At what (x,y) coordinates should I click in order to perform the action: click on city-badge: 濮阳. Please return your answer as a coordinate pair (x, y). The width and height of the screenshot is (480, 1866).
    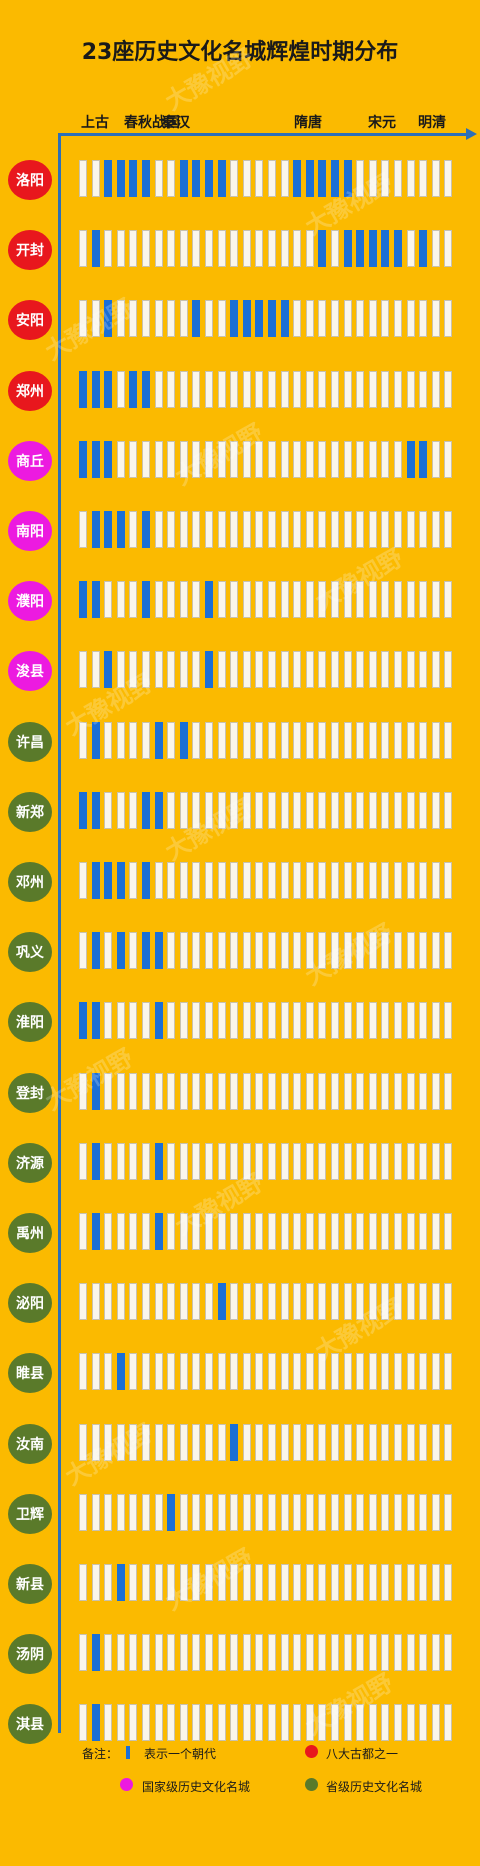
    Looking at the image, I should click on (30, 601).